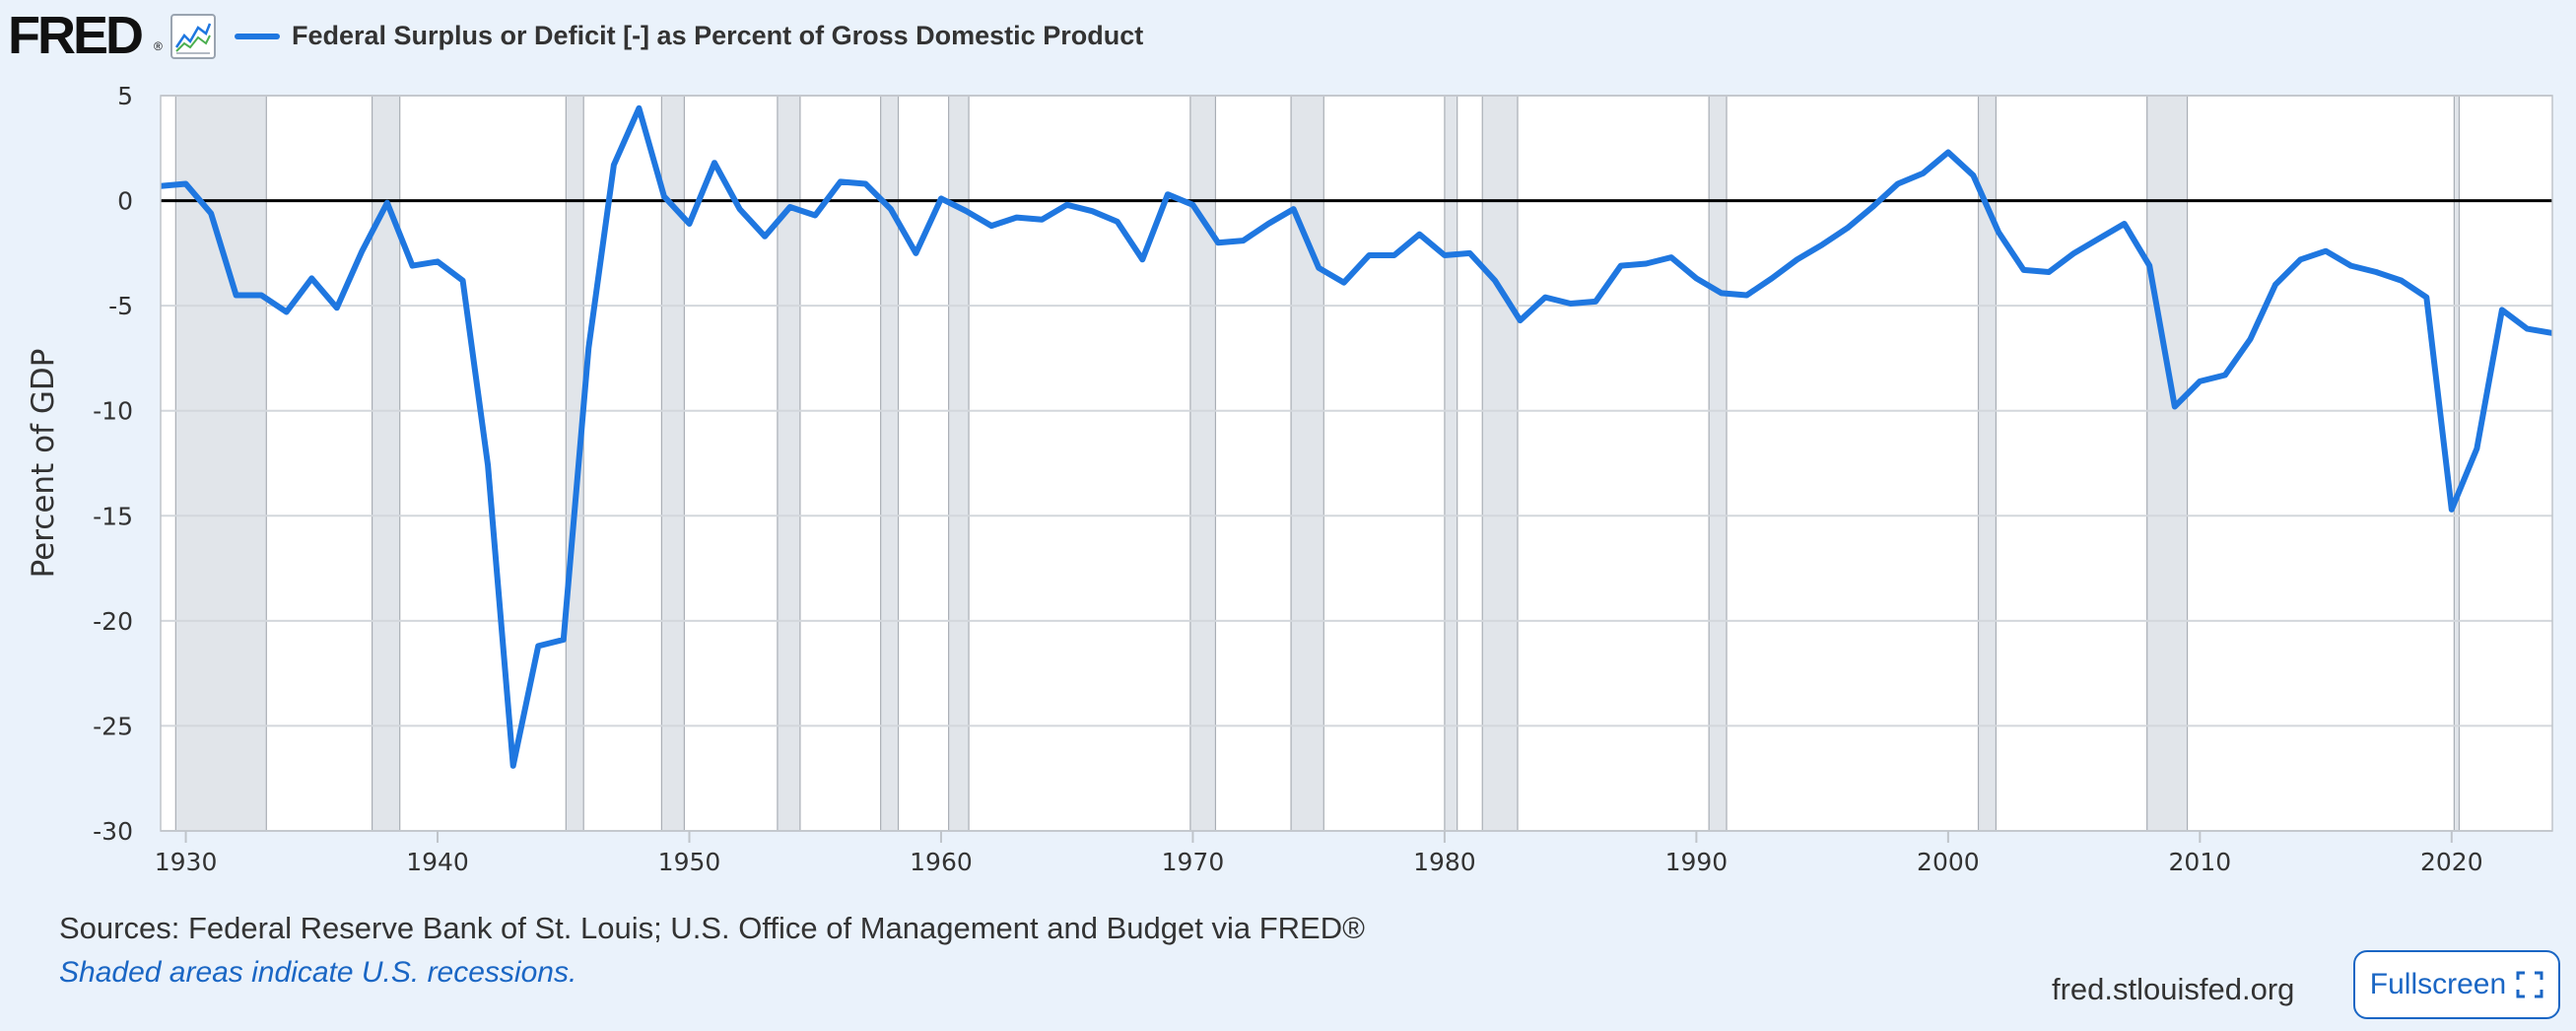 The height and width of the screenshot is (1031, 2576). What do you see at coordinates (1697, 862) in the screenshot?
I see `x-tick-label: 1990` at bounding box center [1697, 862].